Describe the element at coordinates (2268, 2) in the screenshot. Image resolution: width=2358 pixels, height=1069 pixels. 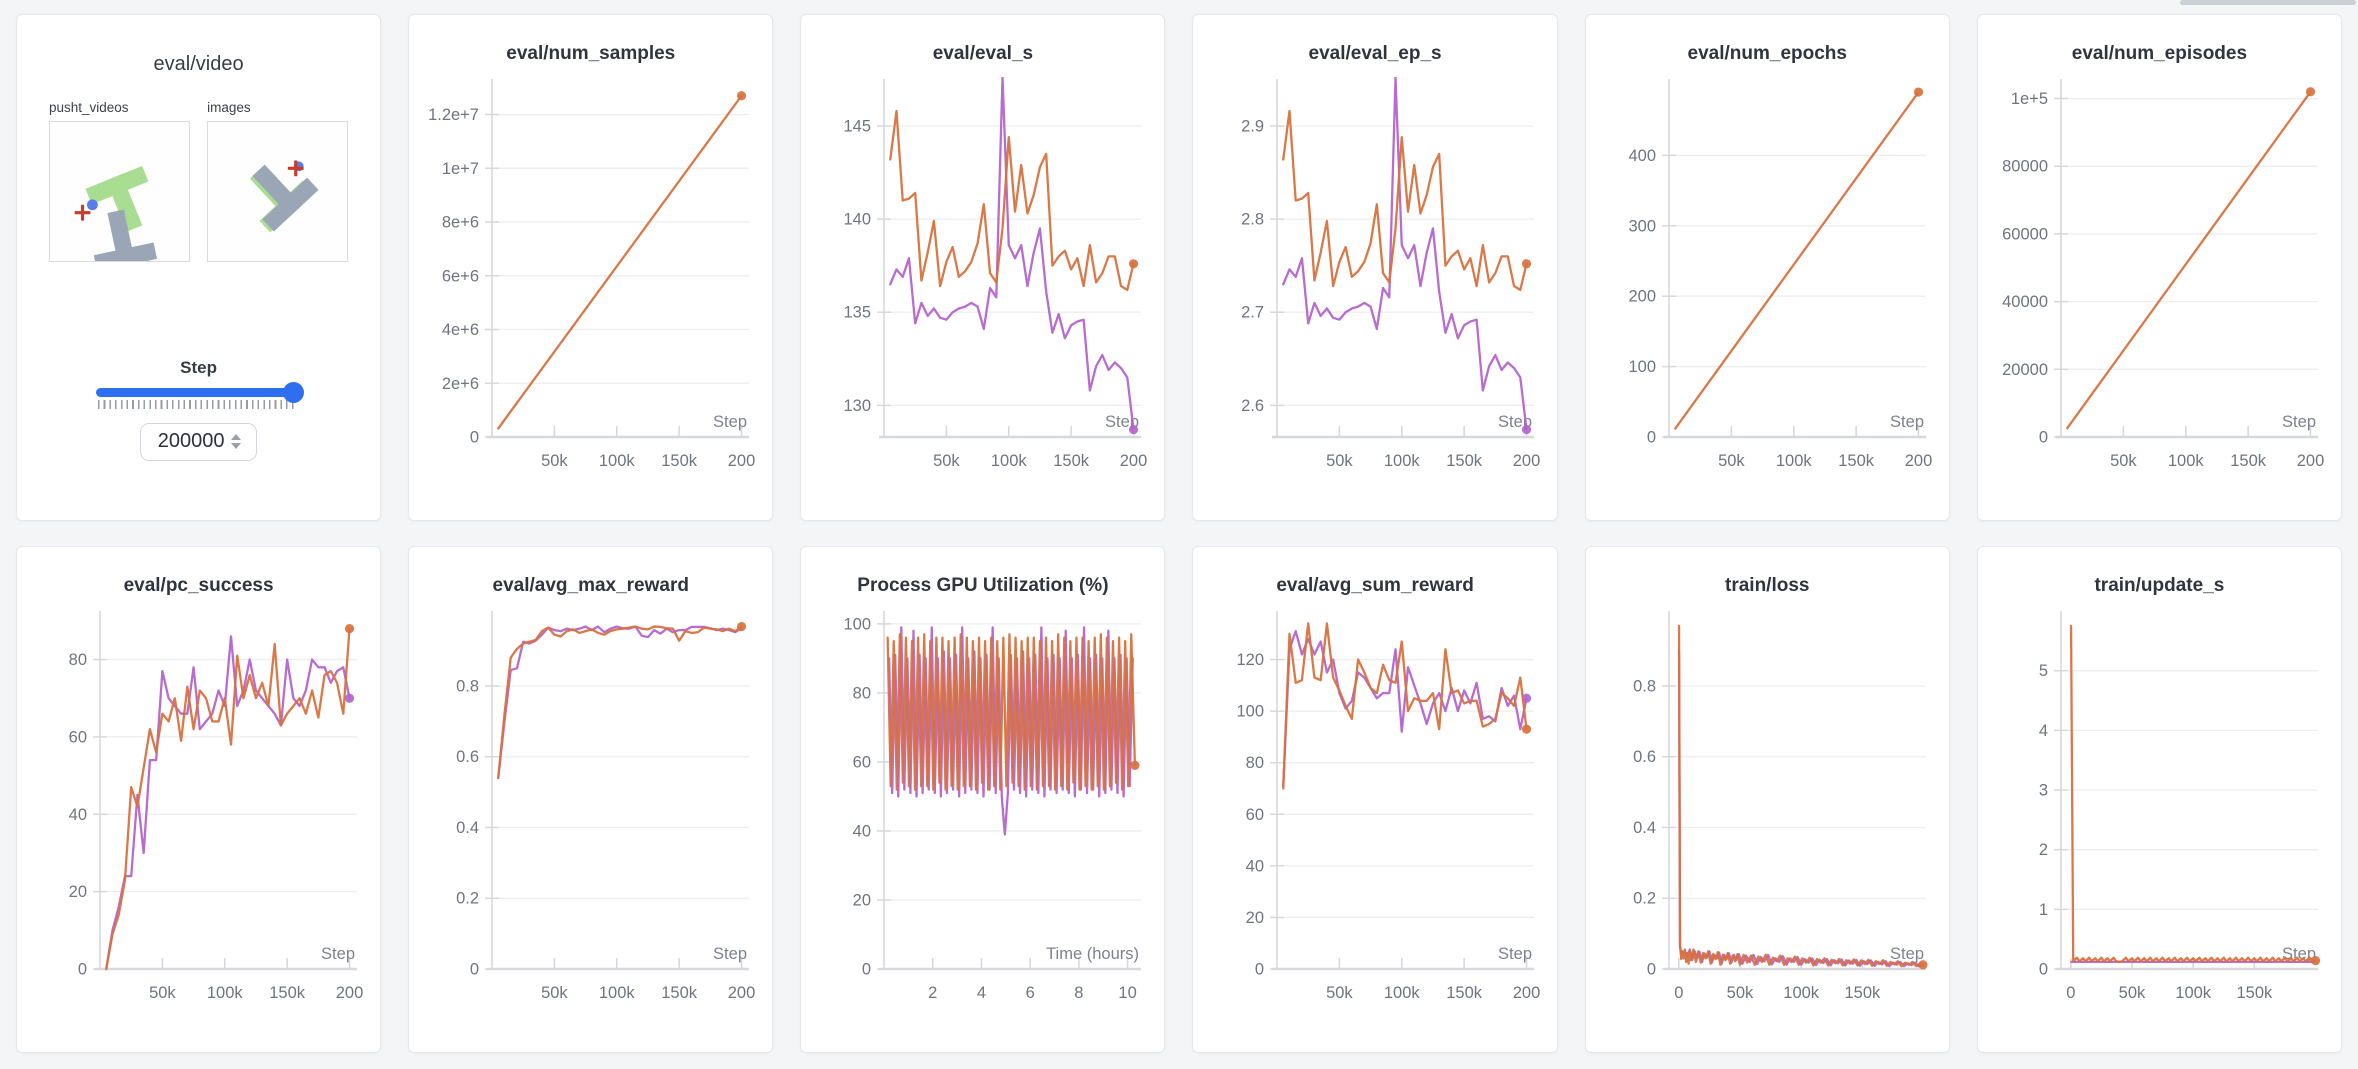
I see `horizontal-scrollbar` at that location.